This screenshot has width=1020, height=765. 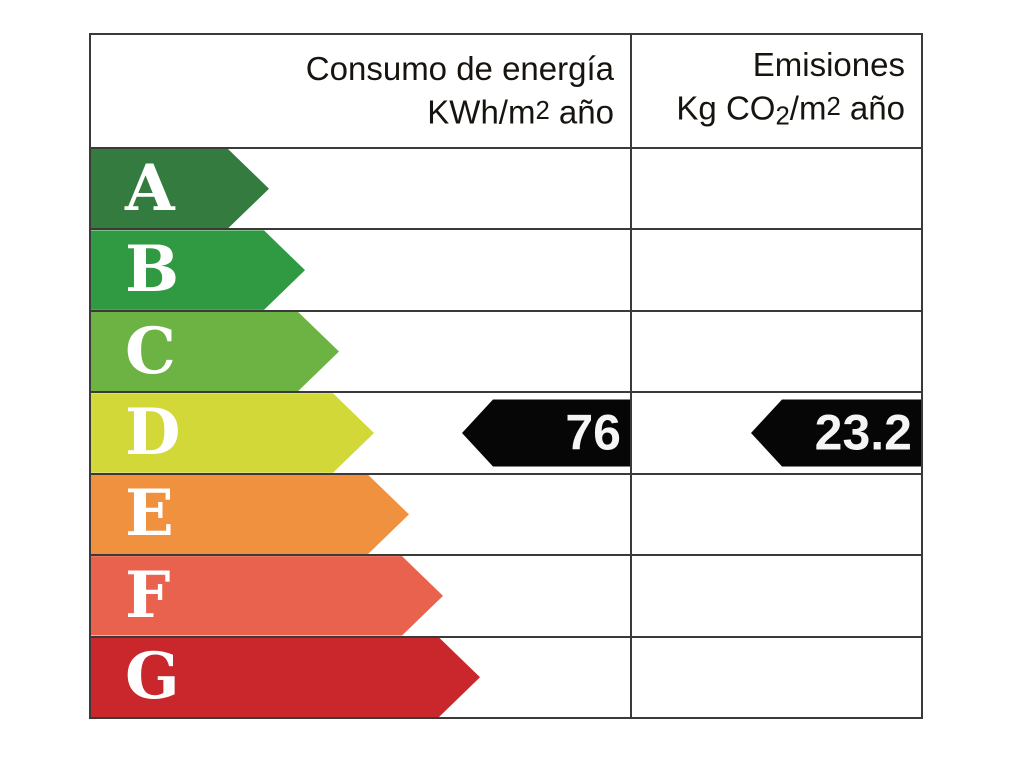 I want to click on consumption-value-arrow-icon: 76, so click(x=546, y=433).